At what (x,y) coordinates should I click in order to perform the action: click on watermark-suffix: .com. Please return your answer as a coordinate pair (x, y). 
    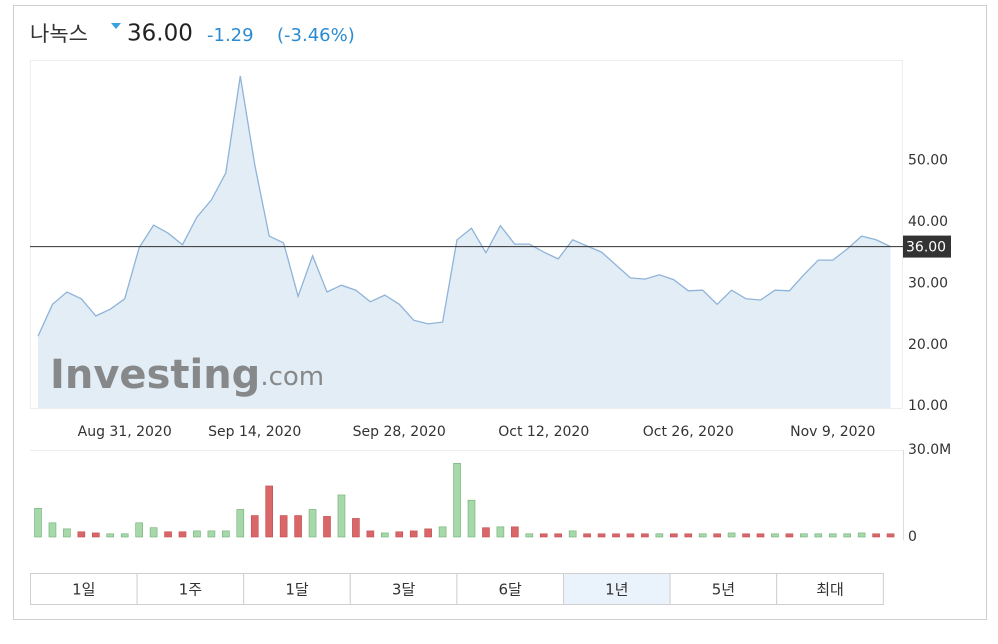
    Looking at the image, I should click on (292, 377).